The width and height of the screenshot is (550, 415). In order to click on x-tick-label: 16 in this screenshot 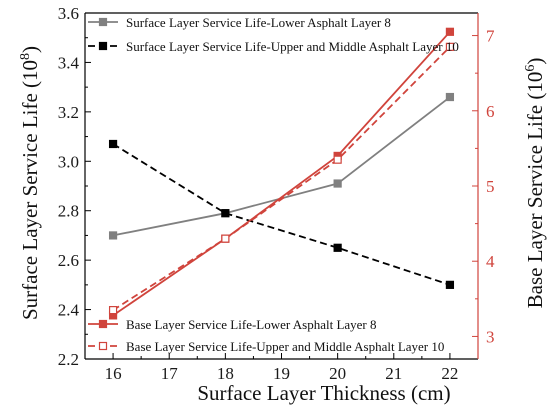, I will do `click(113, 373)`.